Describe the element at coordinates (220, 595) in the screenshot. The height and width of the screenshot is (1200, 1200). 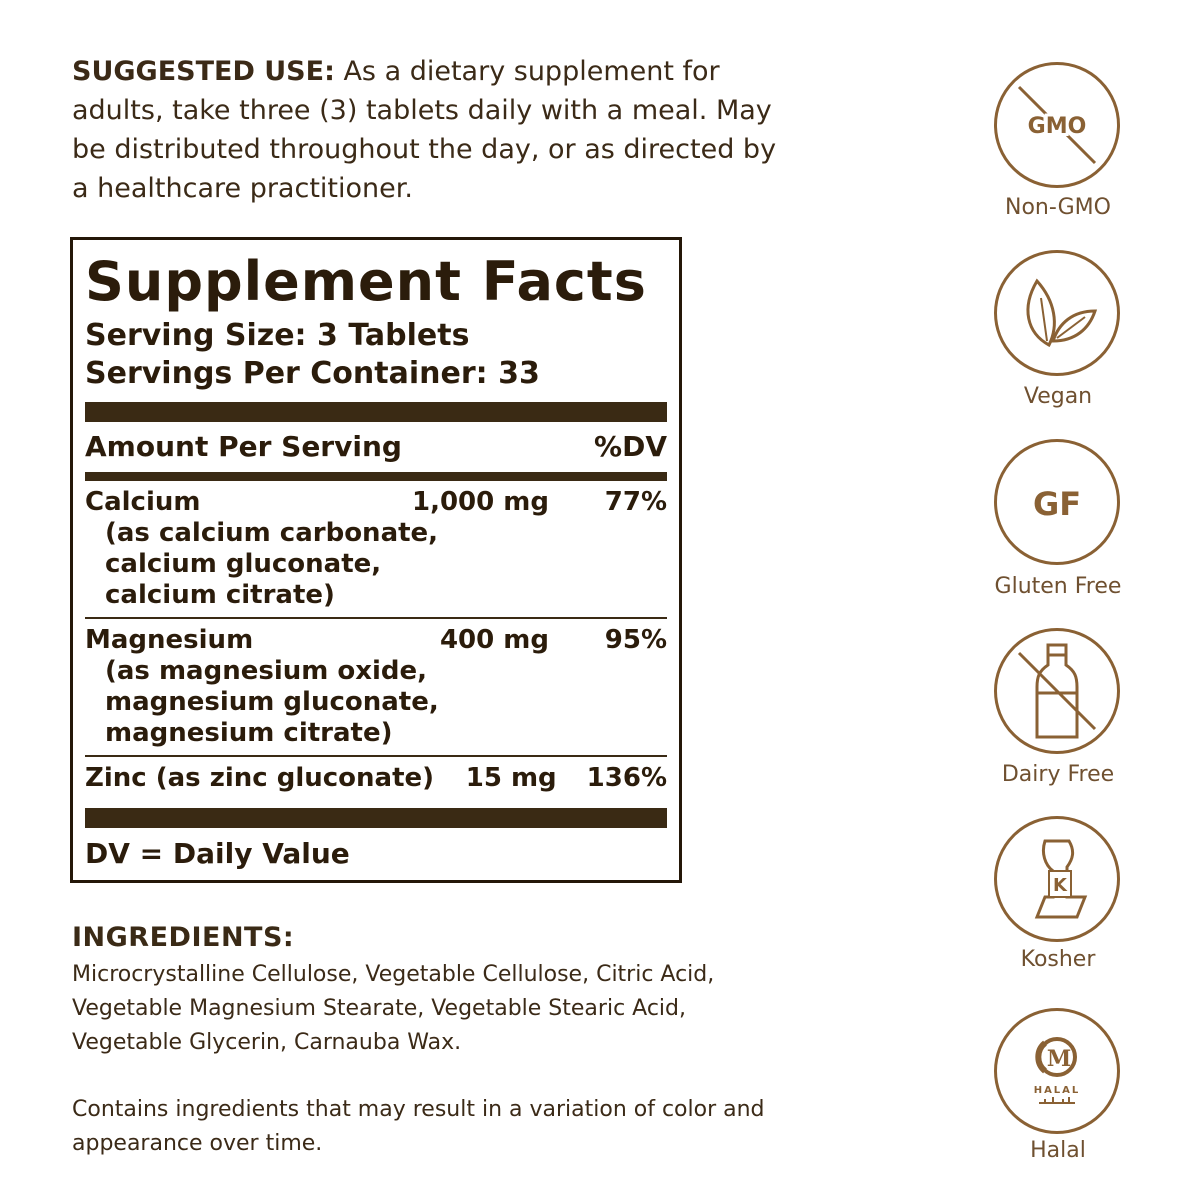
I see `nutrient-source: calcium citrate)` at that location.